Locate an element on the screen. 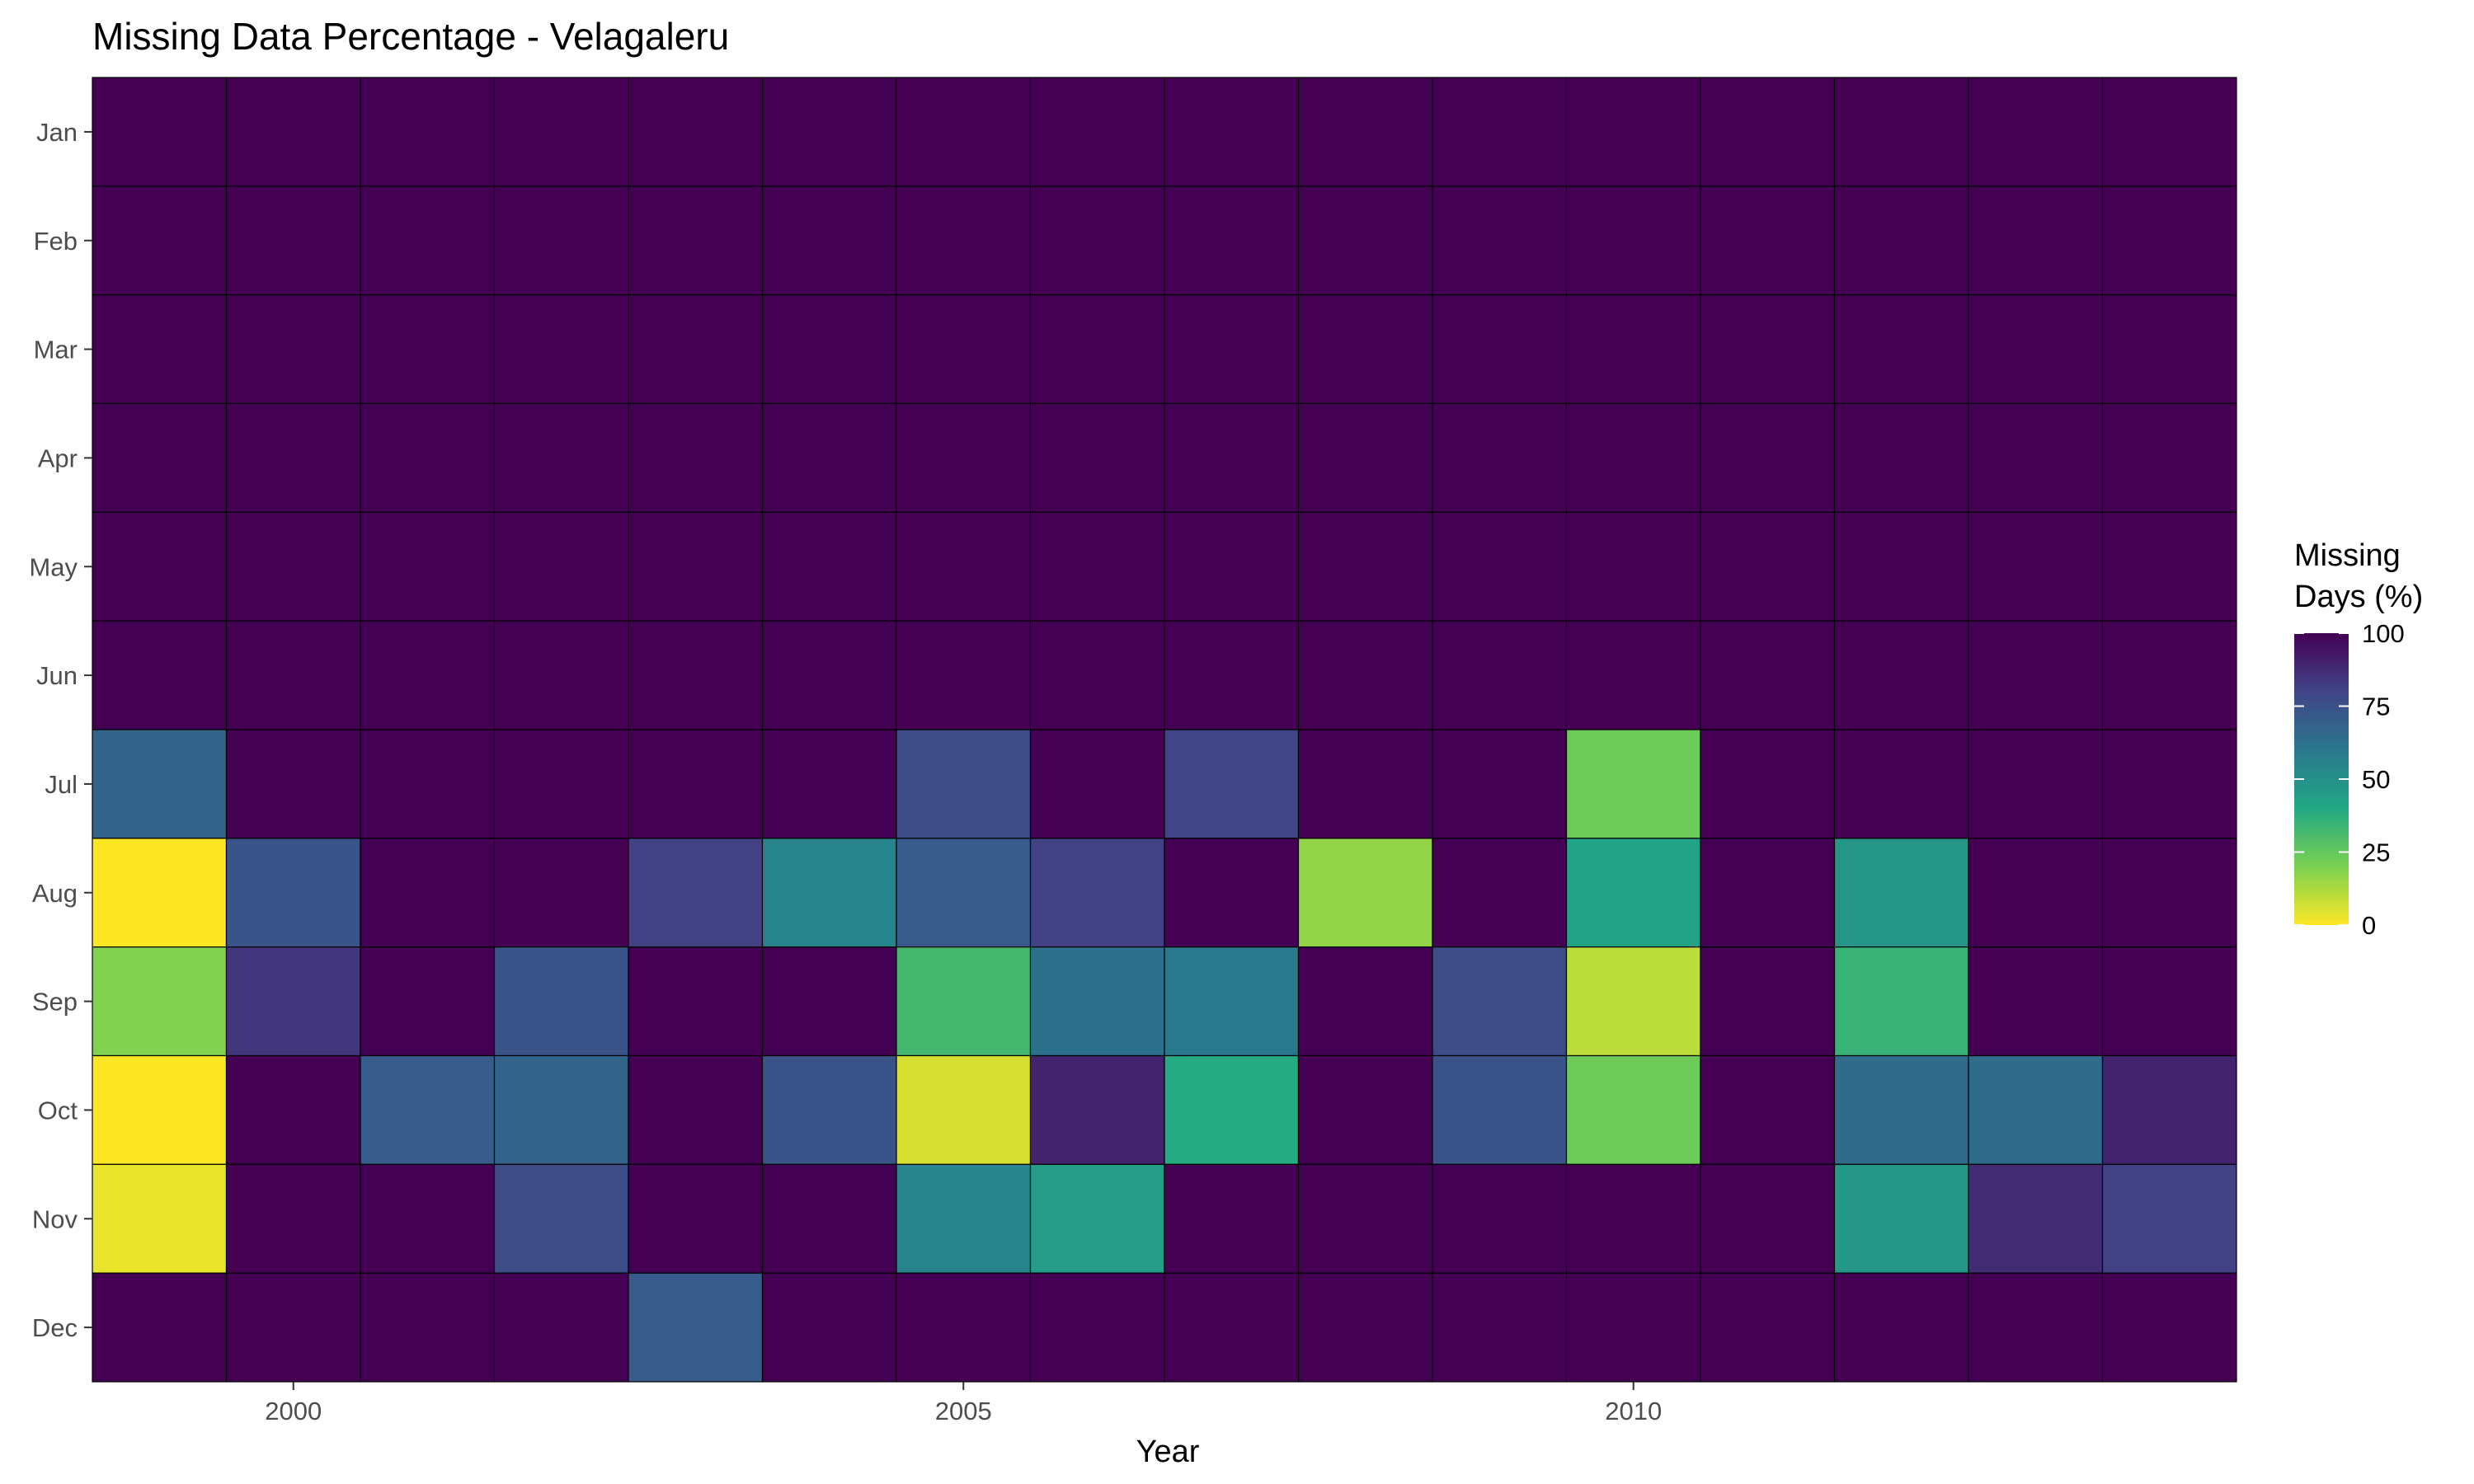 The width and height of the screenshot is (2474, 1484). x-axis-title: Year is located at coordinates (1168, 1452).